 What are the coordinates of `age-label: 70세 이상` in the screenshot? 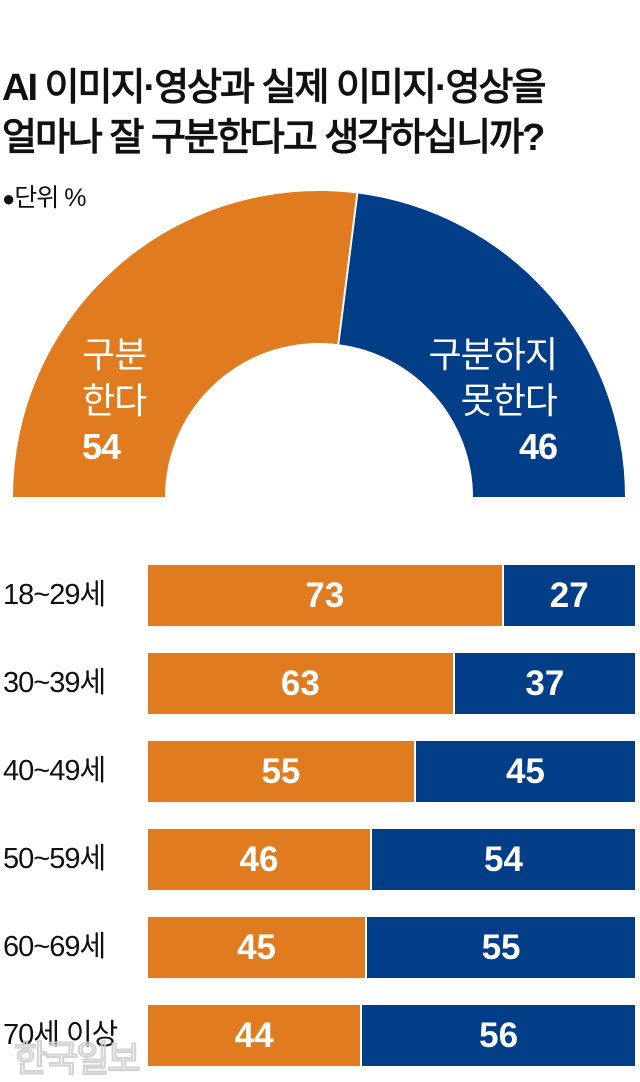 It's located at (60, 1035).